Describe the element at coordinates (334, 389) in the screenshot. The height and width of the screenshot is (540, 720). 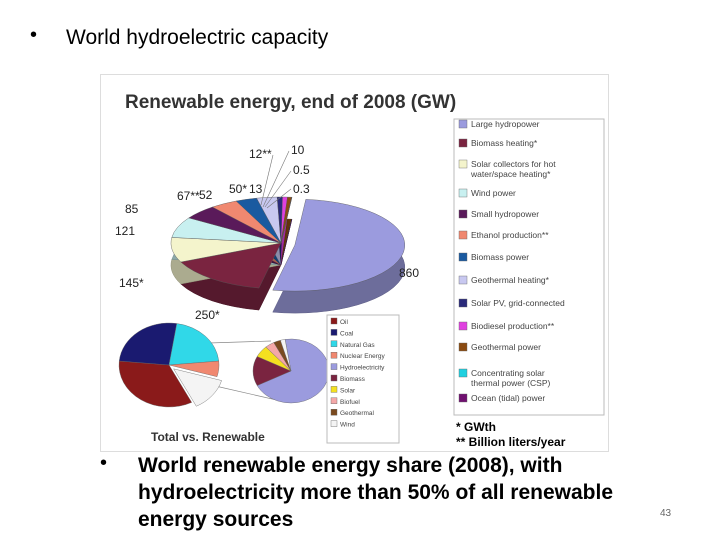
I see `small-legend-swatch-solar` at that location.